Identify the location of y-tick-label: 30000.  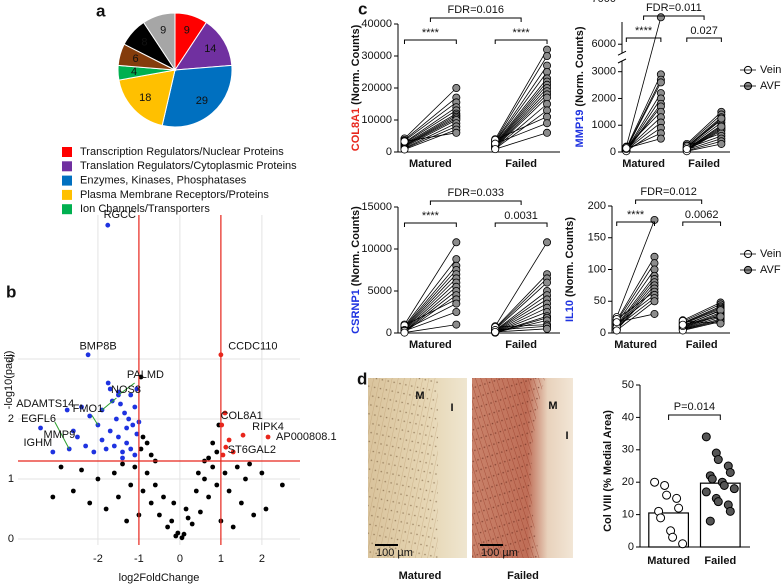
(376, 56).